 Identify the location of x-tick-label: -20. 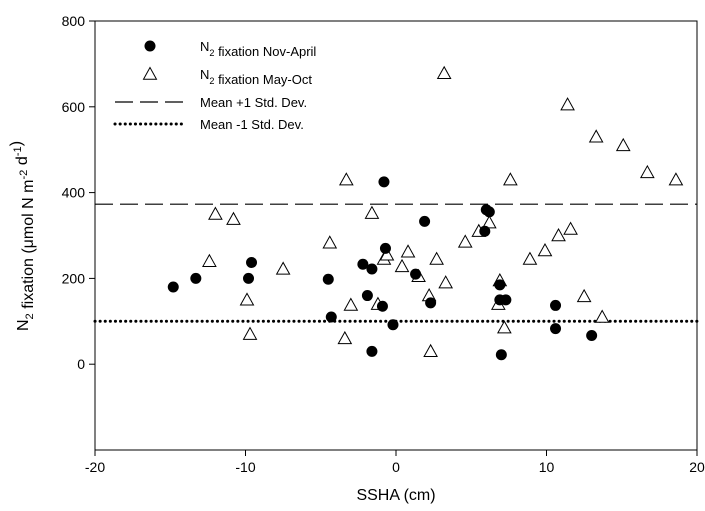
(95, 467).